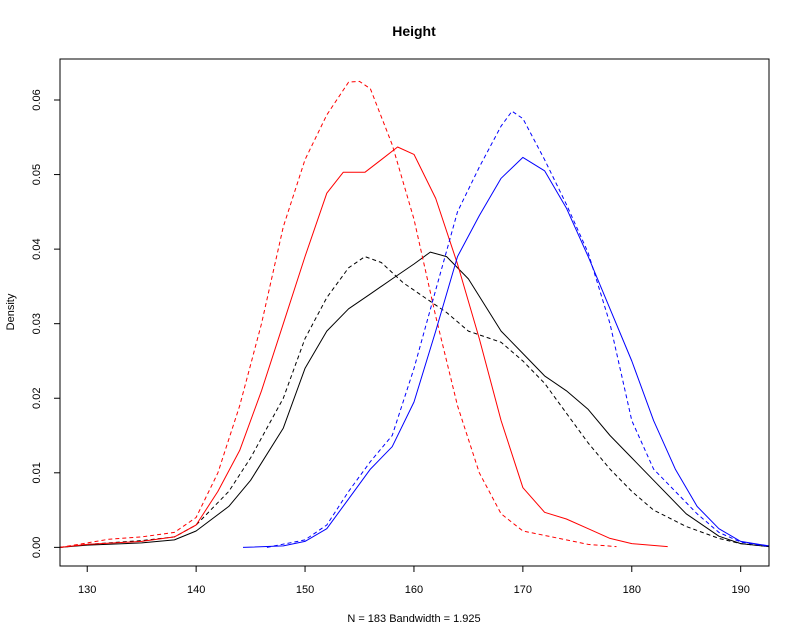 The width and height of the screenshot is (800, 640). Describe the element at coordinates (305, 590) in the screenshot. I see `x-tick-label: 150` at that location.